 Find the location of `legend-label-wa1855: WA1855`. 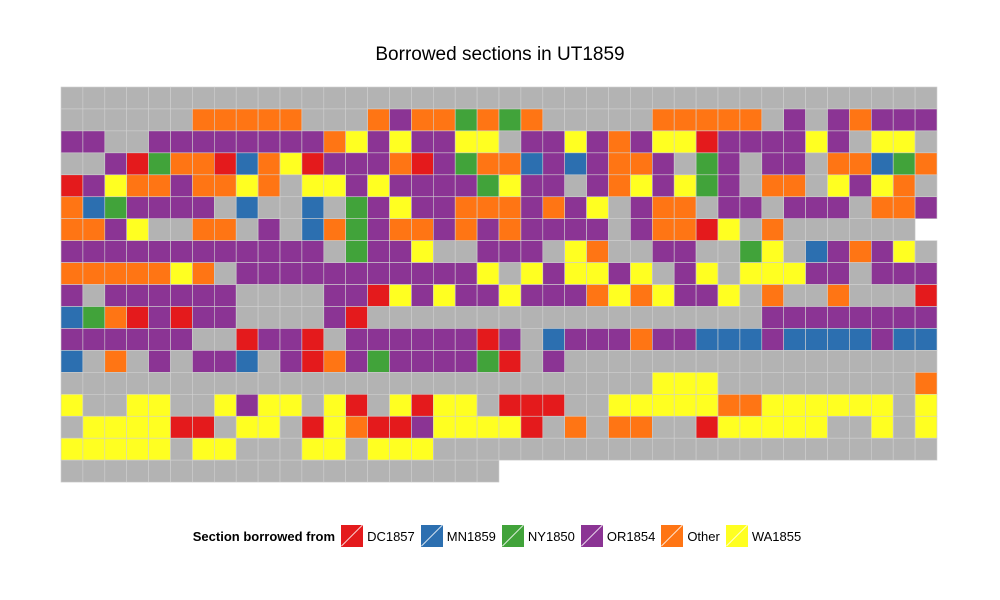

legend-label-wa1855: WA1855 is located at coordinates (776, 536).